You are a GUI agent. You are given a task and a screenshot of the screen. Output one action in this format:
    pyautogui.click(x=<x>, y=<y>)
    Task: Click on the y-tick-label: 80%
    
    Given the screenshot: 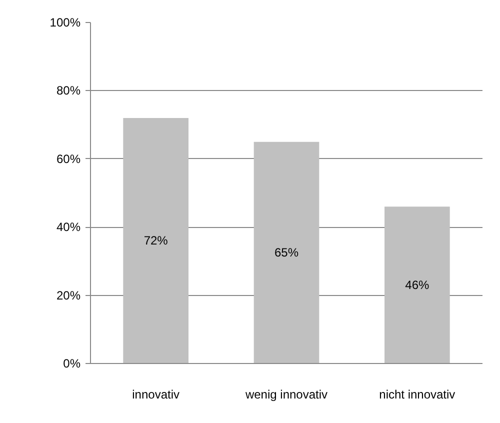 What is the action you would take?
    pyautogui.click(x=68, y=91)
    